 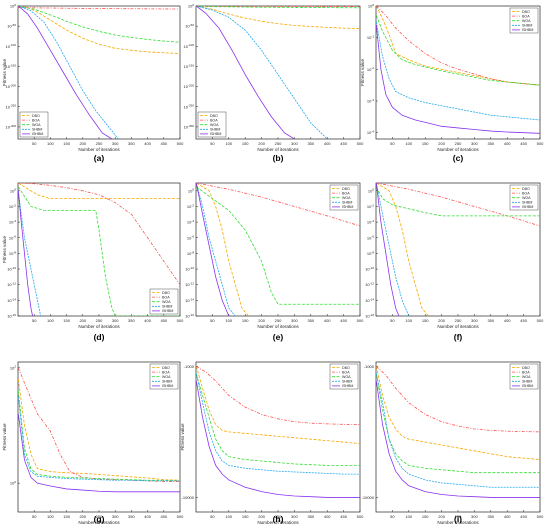 I want to click on panel-caption: (a), so click(x=99, y=158).